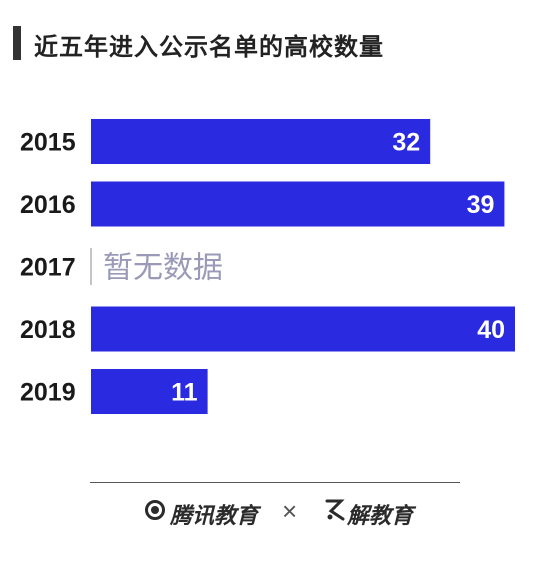 The image size is (550, 567). What do you see at coordinates (155, 510) in the screenshot?
I see `tencent-logo-icon` at bounding box center [155, 510].